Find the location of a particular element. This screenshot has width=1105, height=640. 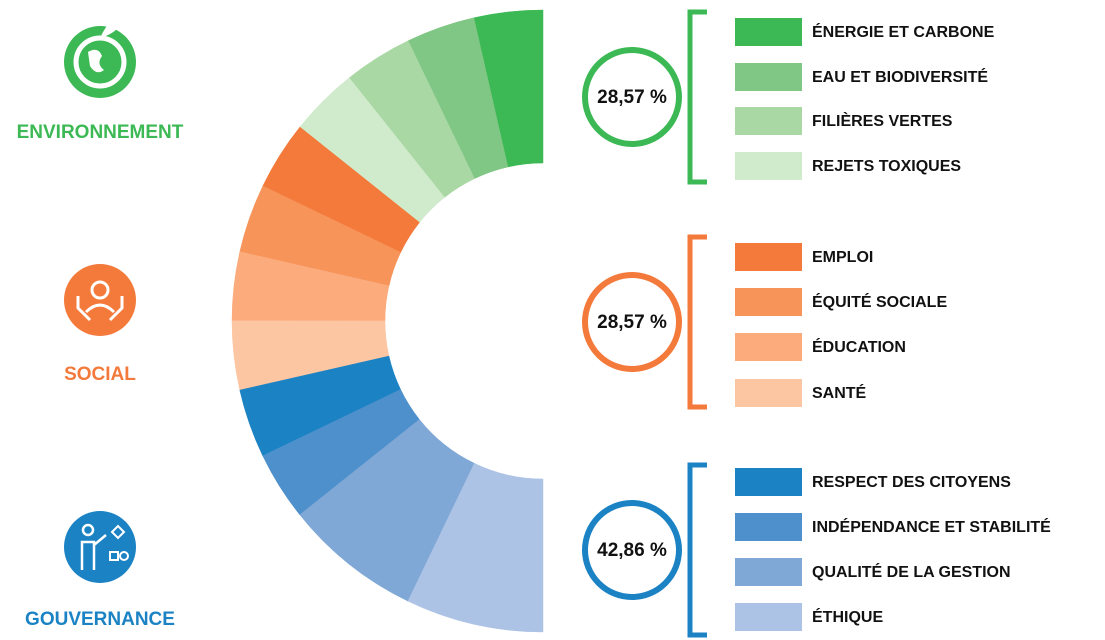

legend-label: ÉDUCATION is located at coordinates (859, 346).